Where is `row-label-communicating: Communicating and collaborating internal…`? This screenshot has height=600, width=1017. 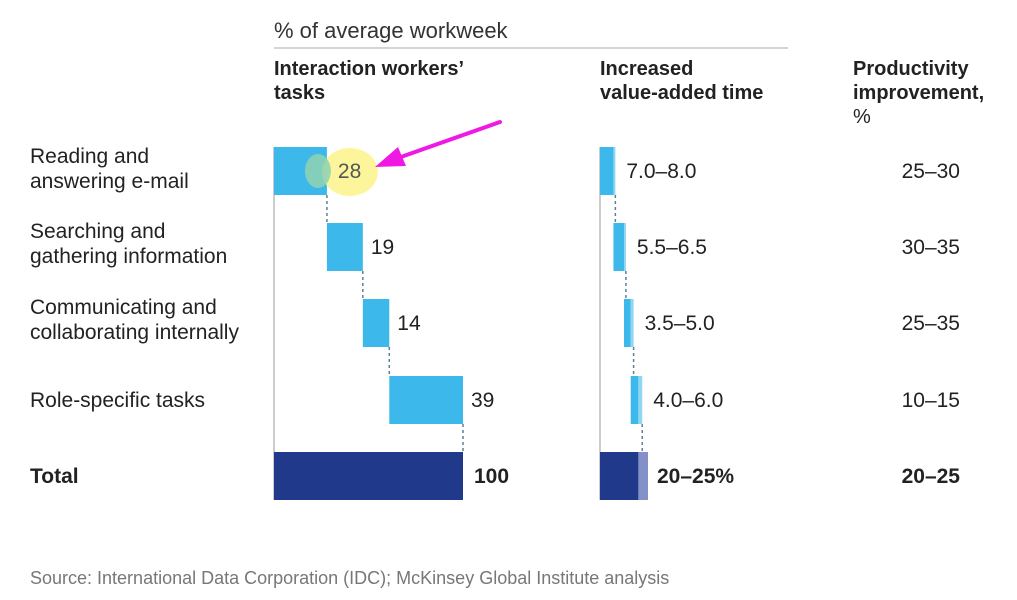
row-label-communicating: Communicating and collaborating internal… is located at coordinates (134, 320).